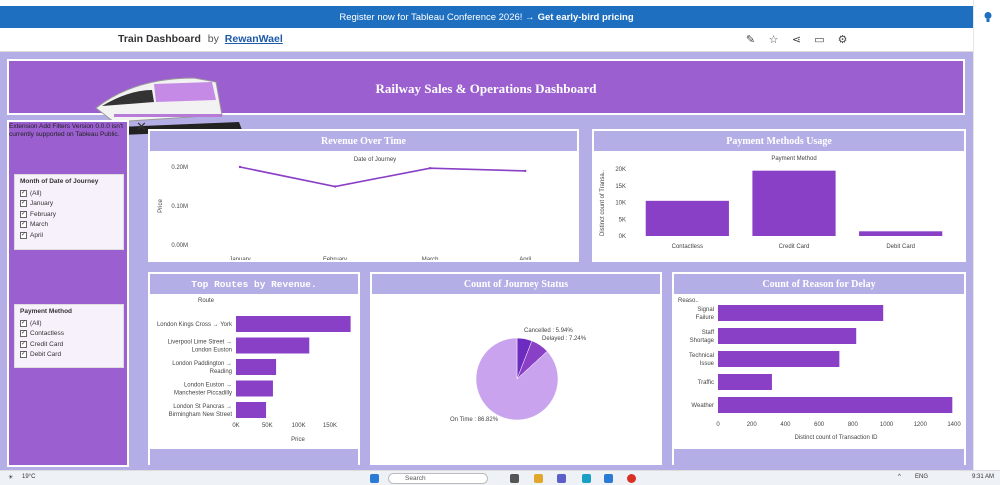  I want to click on month-option: ✓ February, so click(69, 214).